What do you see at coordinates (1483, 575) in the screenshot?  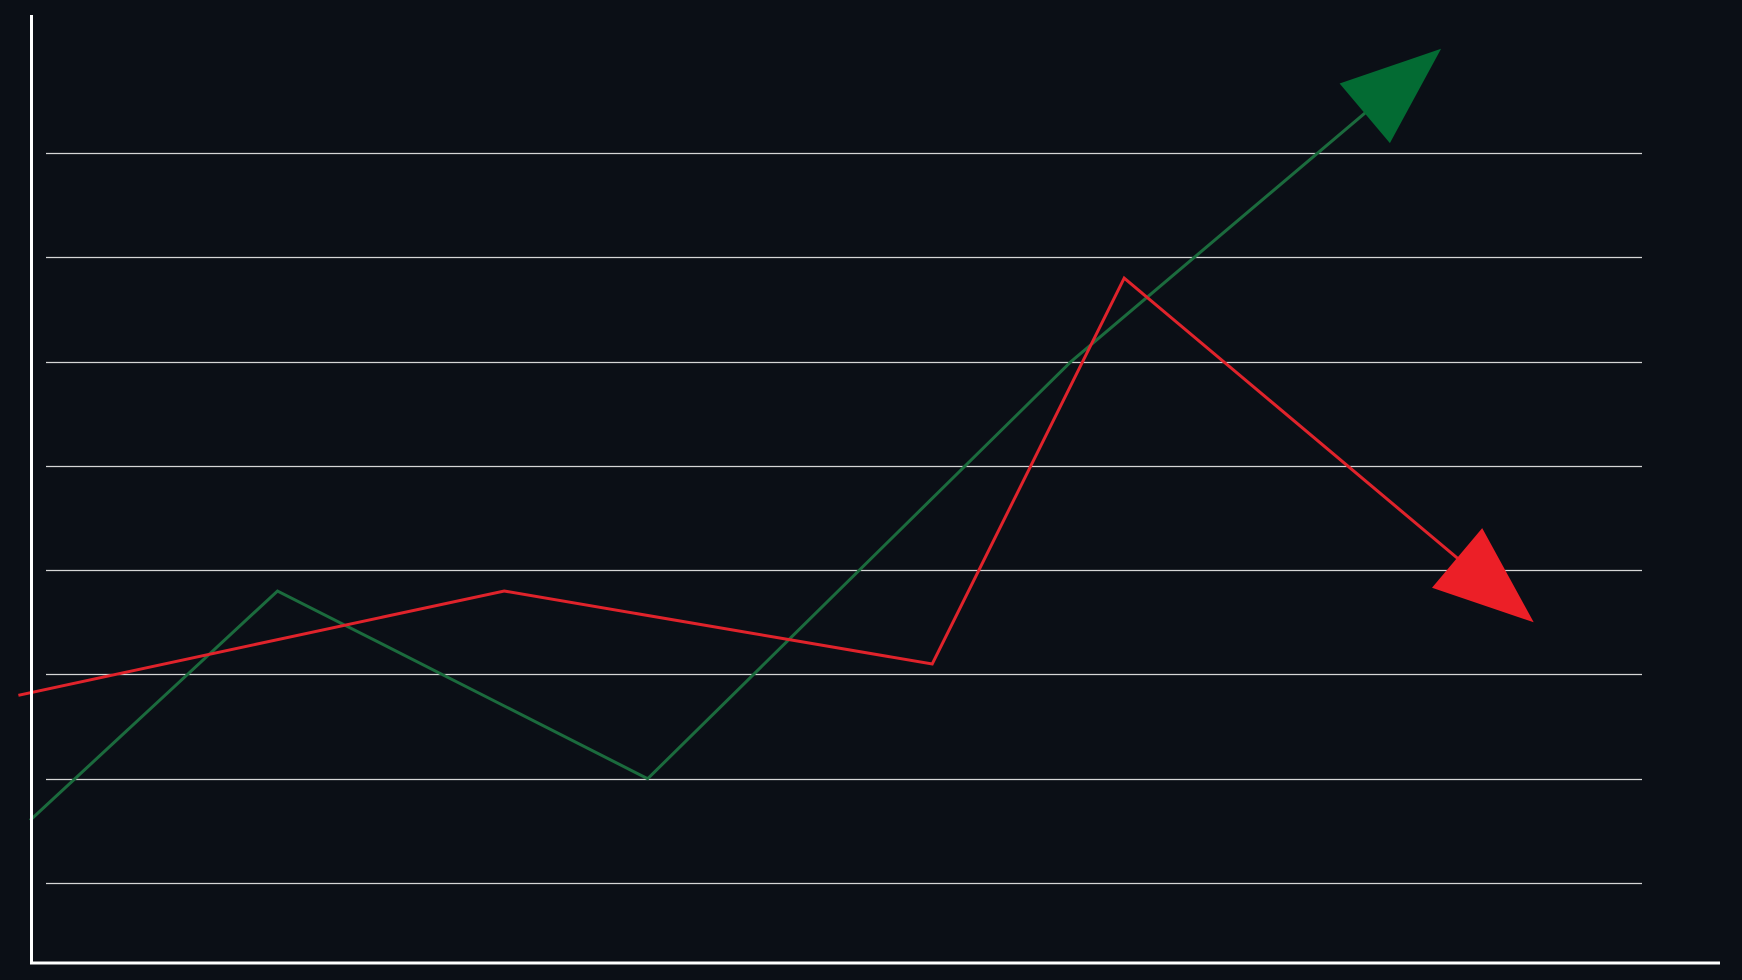 I see `series-2-arrowhead-down` at bounding box center [1483, 575].